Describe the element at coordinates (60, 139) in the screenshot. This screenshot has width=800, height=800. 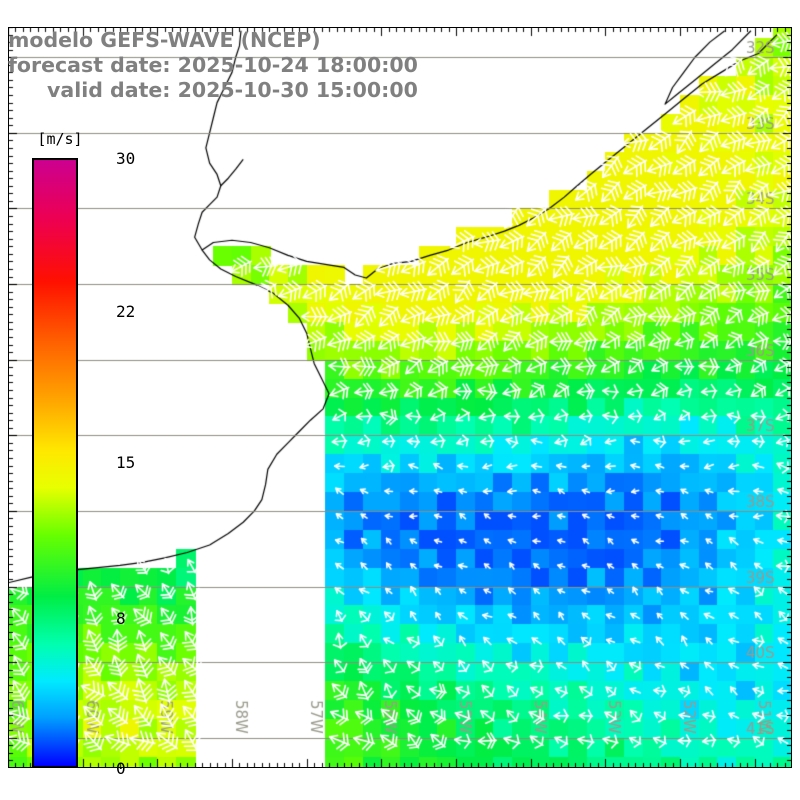
I see `colorbar-units-label: [m/s]` at that location.